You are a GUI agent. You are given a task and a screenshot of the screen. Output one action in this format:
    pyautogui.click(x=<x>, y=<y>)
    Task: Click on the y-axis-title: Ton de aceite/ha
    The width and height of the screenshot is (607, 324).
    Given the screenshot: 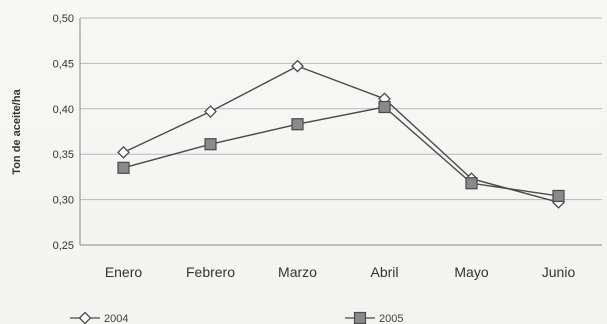 What is the action you would take?
    pyautogui.click(x=17, y=131)
    